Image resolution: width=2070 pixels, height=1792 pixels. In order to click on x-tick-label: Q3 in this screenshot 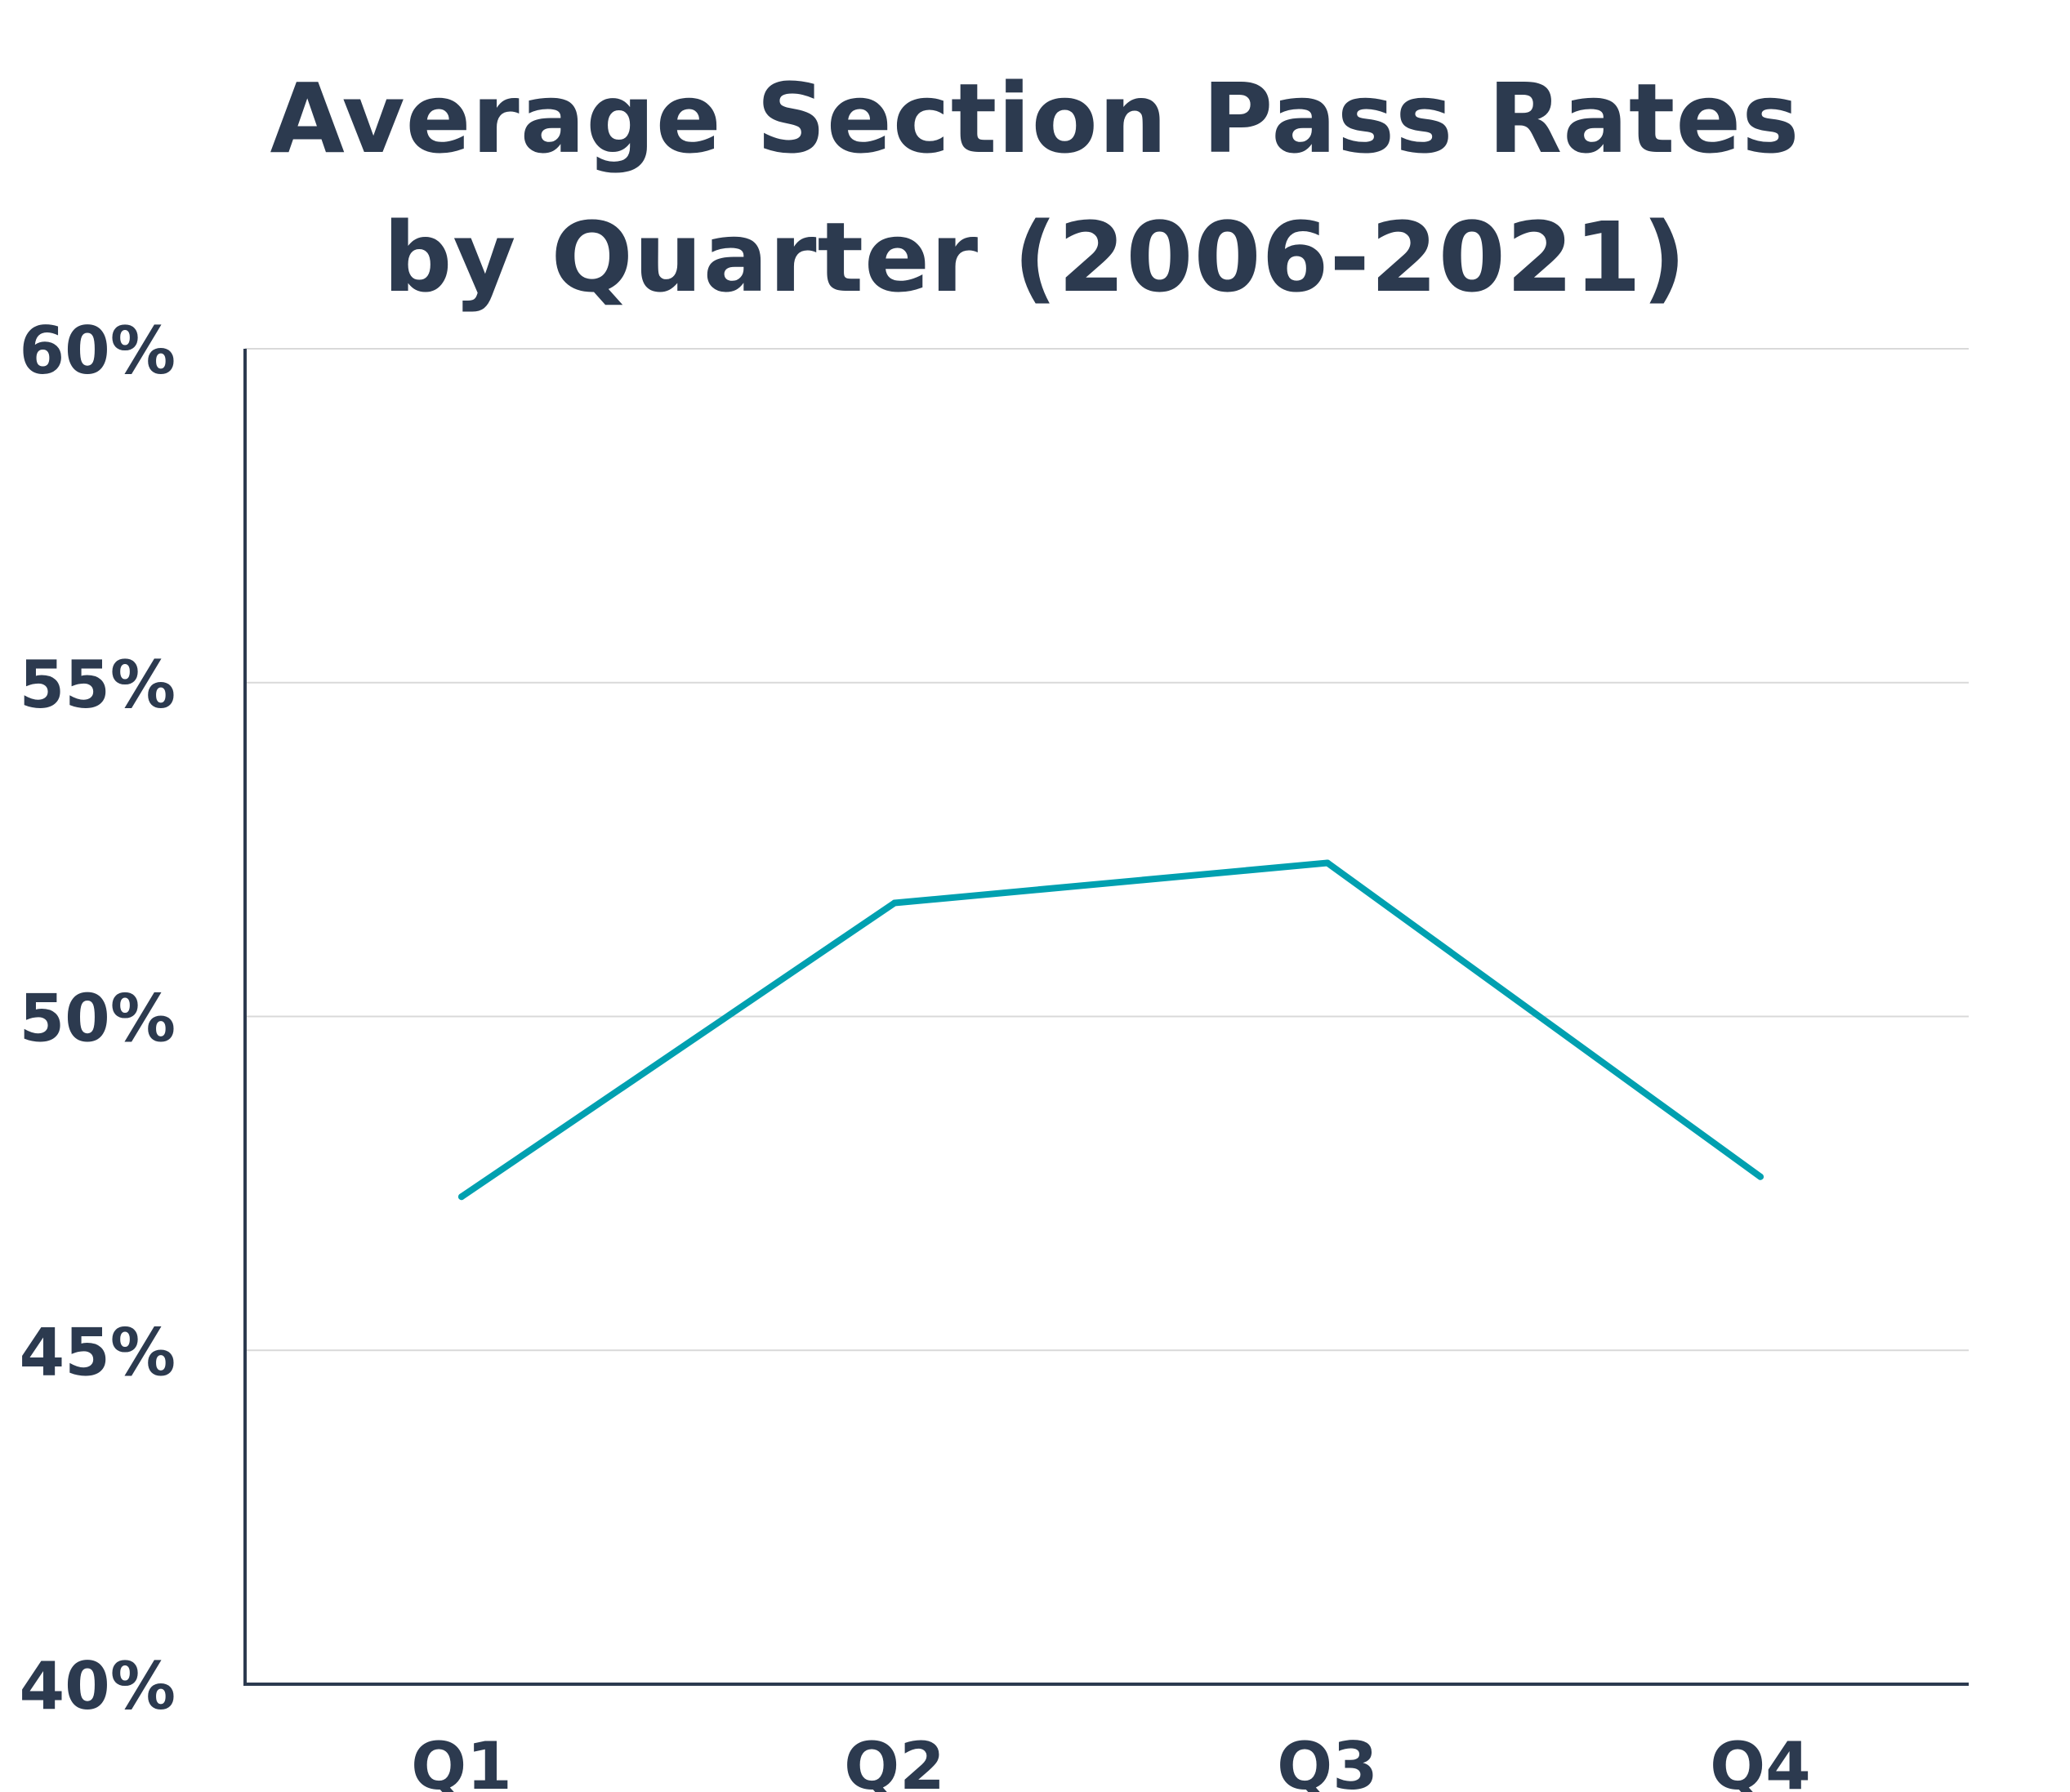, I will do `click(1327, 1760)`.